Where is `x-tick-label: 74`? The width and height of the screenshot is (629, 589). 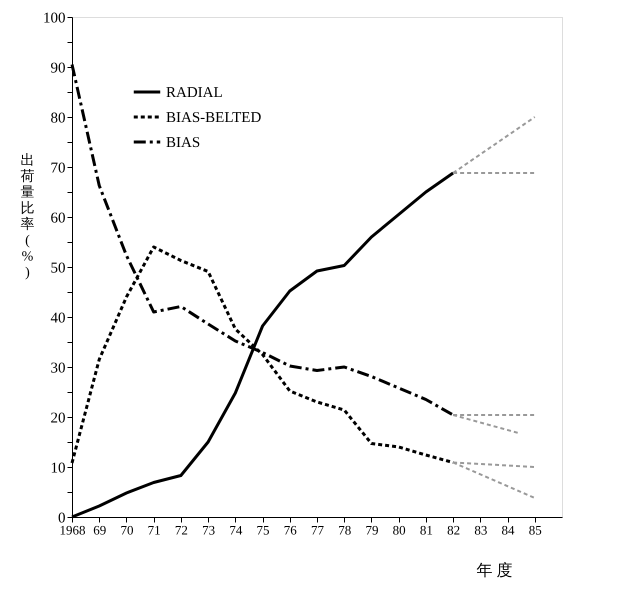
x-tick-label: 74 is located at coordinates (236, 530).